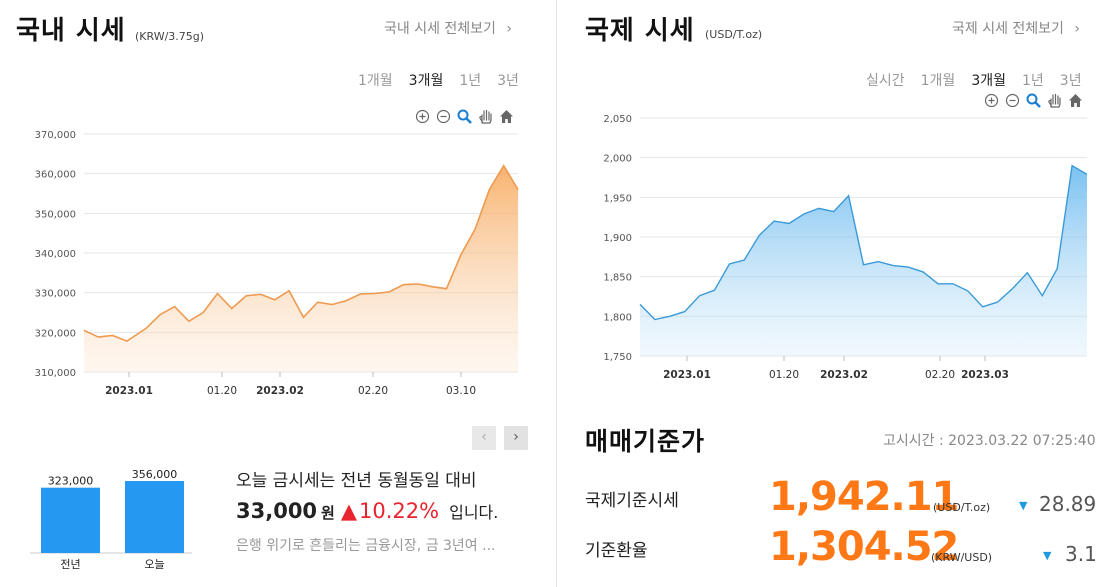 The width and height of the screenshot is (1110, 587). What do you see at coordinates (1008, 29) in the screenshot?
I see `international-view-all-label: 국제 시세 전체보기` at bounding box center [1008, 29].